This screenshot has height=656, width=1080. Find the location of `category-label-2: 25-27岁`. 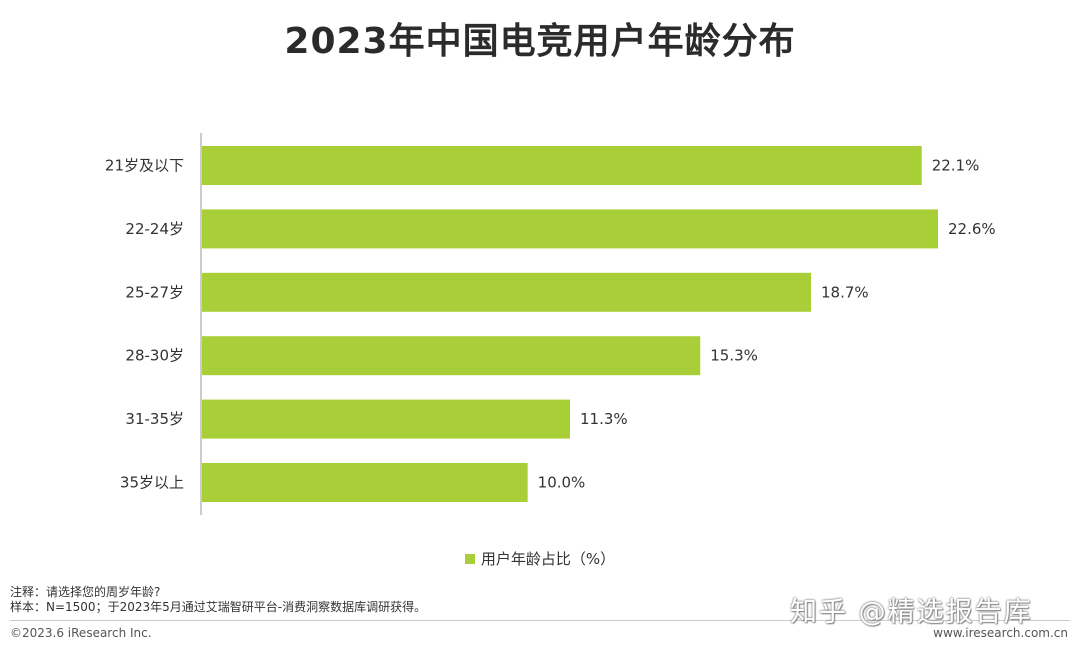

category-label-2: 25-27岁 is located at coordinates (154, 292).